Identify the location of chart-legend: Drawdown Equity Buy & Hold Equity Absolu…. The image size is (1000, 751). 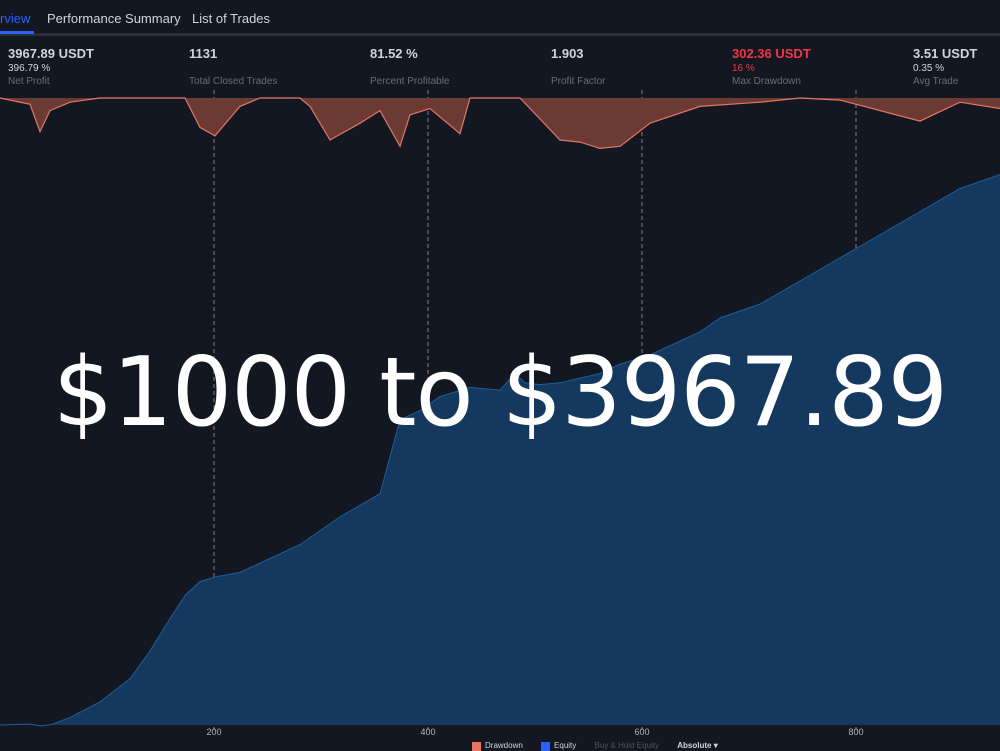
(603, 746).